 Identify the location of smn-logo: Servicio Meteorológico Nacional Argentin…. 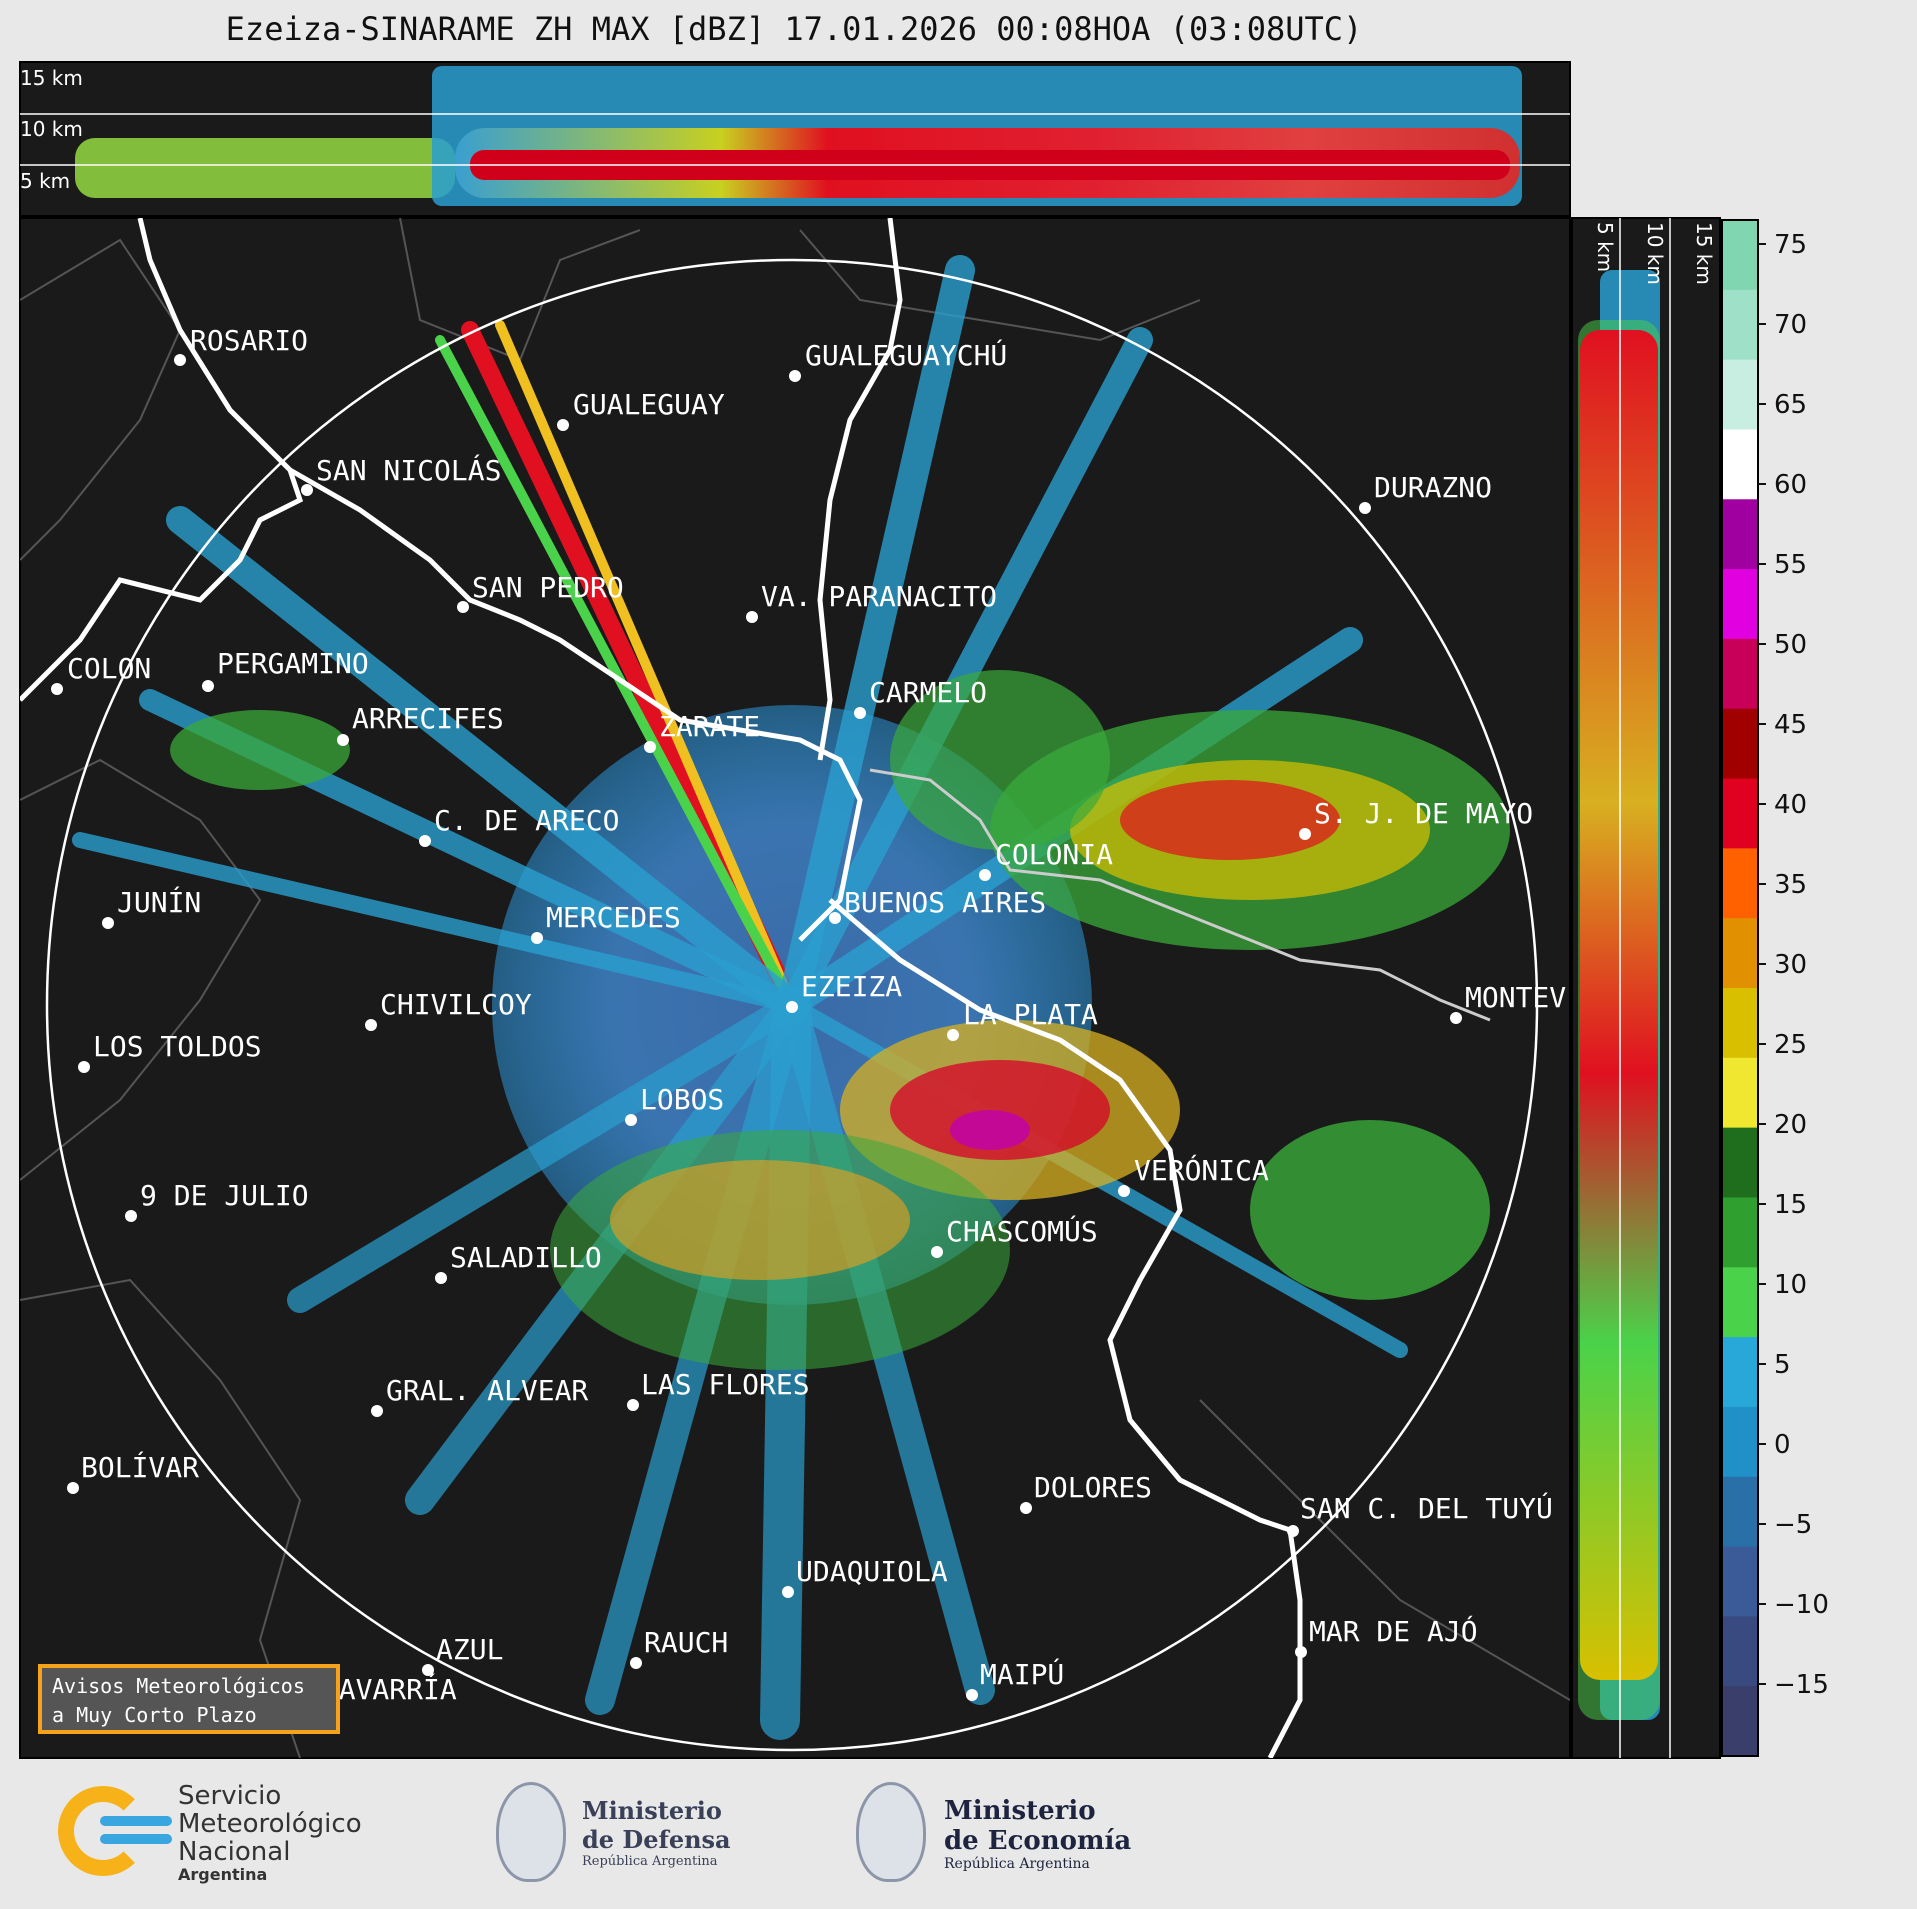
(228, 1832).